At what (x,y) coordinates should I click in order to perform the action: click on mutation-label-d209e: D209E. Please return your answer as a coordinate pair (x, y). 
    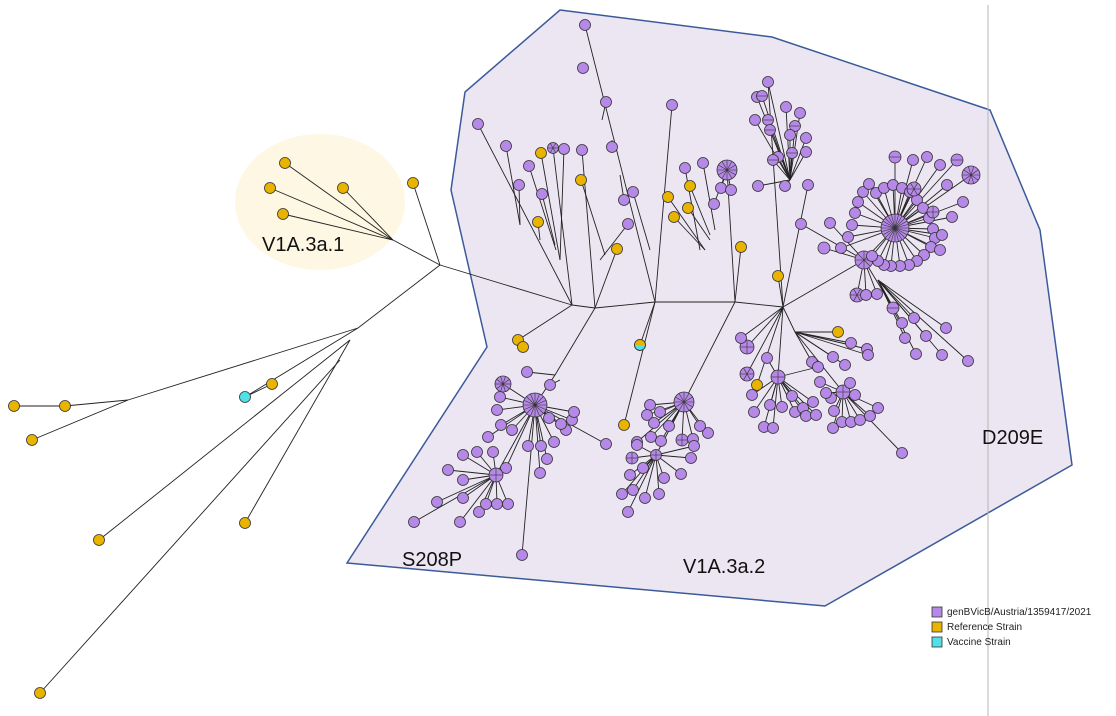
    Looking at the image, I should click on (1012, 438).